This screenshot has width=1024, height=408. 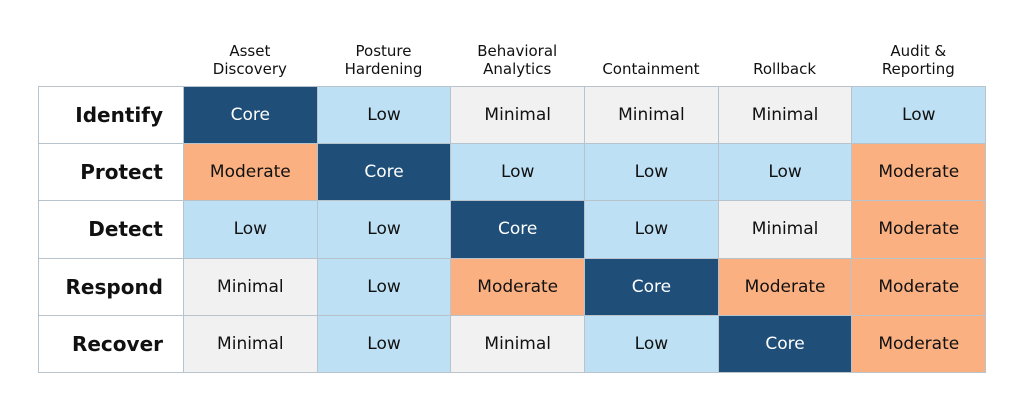 What do you see at coordinates (111, 230) in the screenshot?
I see `row-label-detect: Detect` at bounding box center [111, 230].